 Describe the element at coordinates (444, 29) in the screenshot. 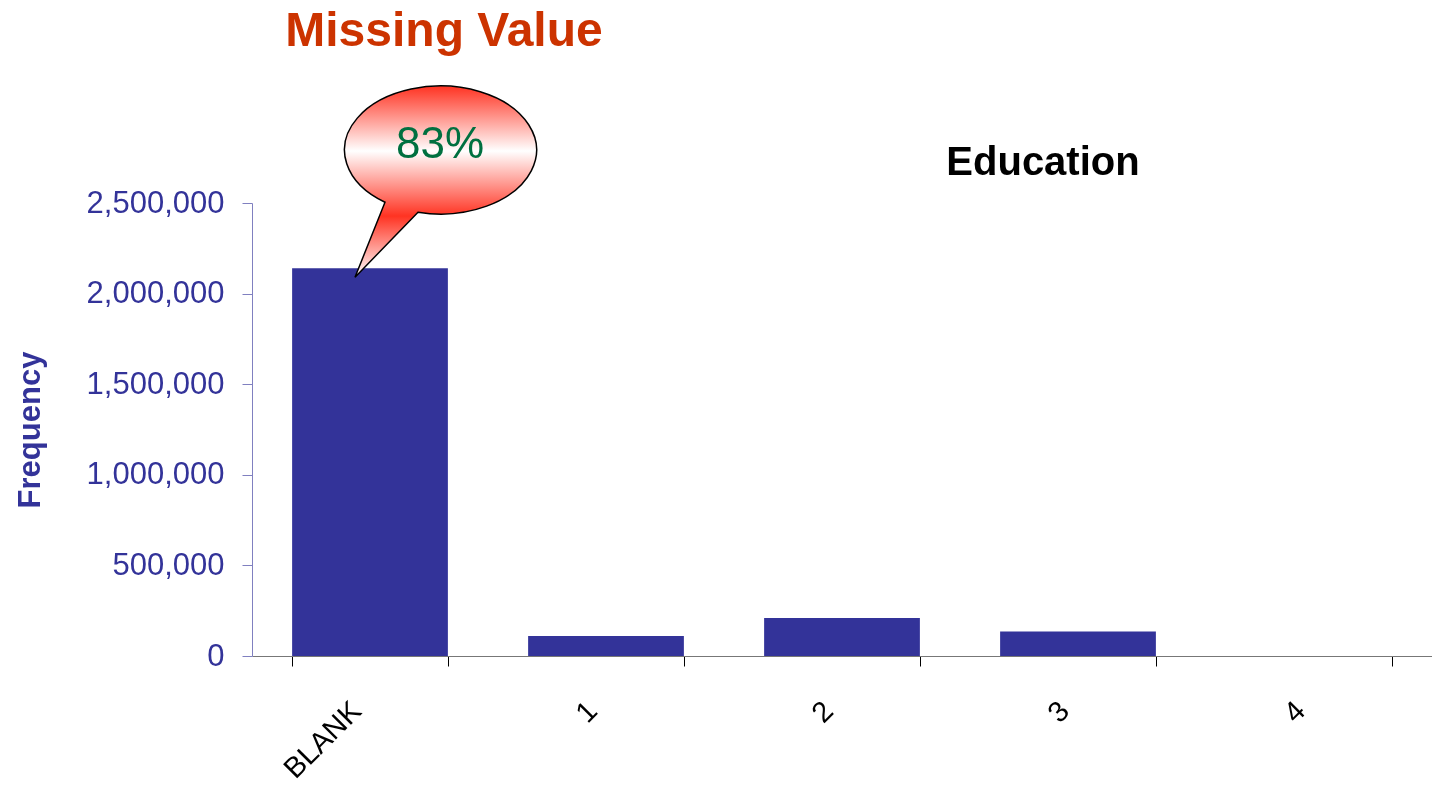

I see `chart-title: Missing Value` at that location.